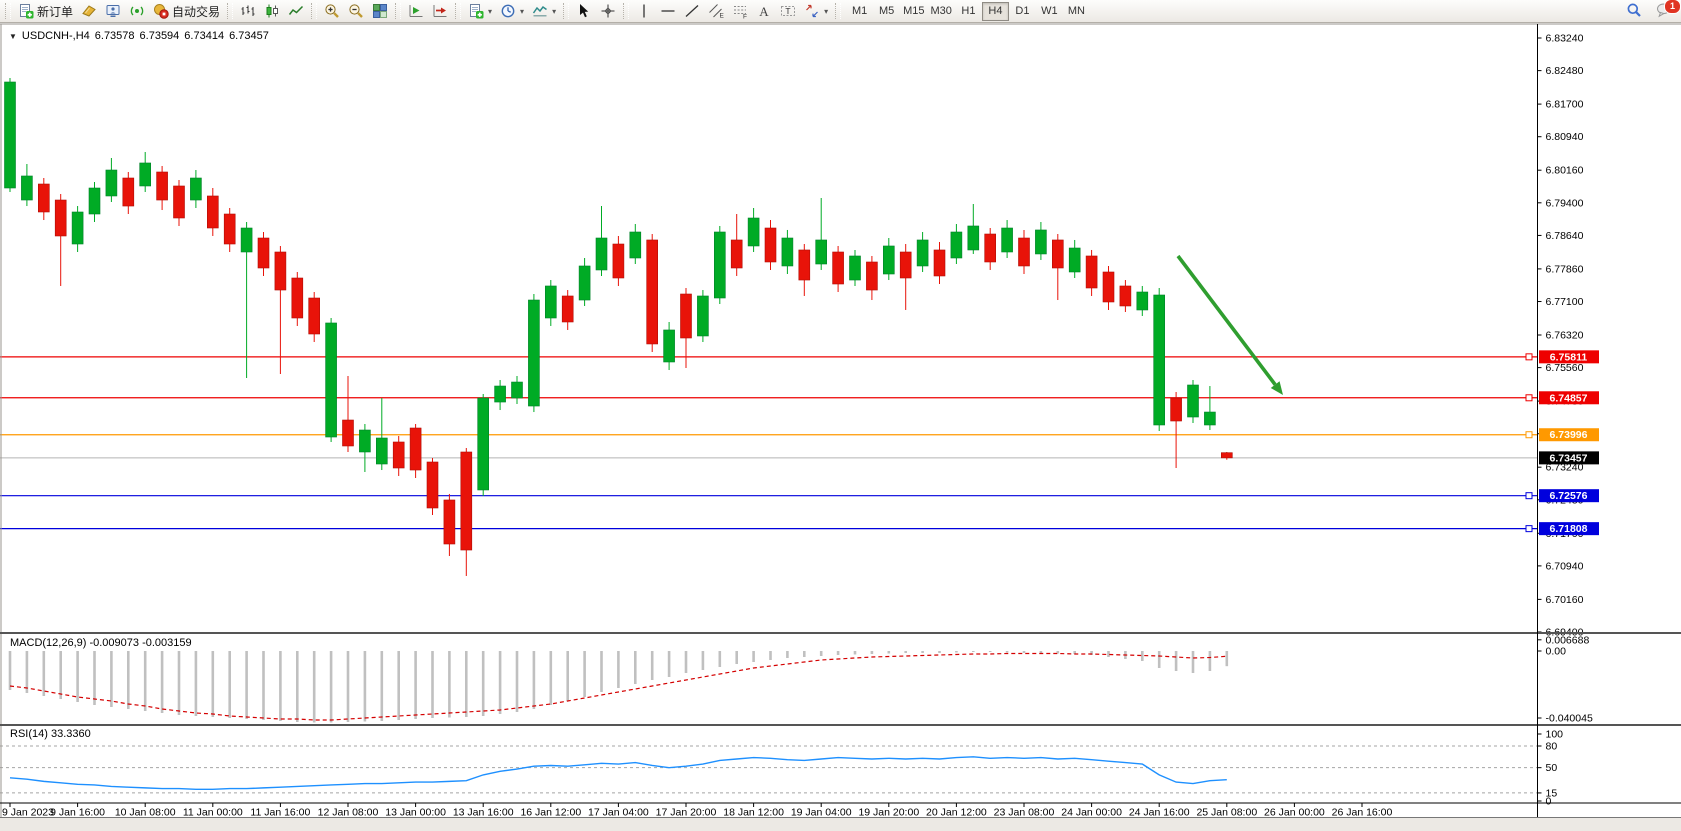  What do you see at coordinates (716, 11) in the screenshot?
I see `equidistant-channel-button: E` at bounding box center [716, 11].